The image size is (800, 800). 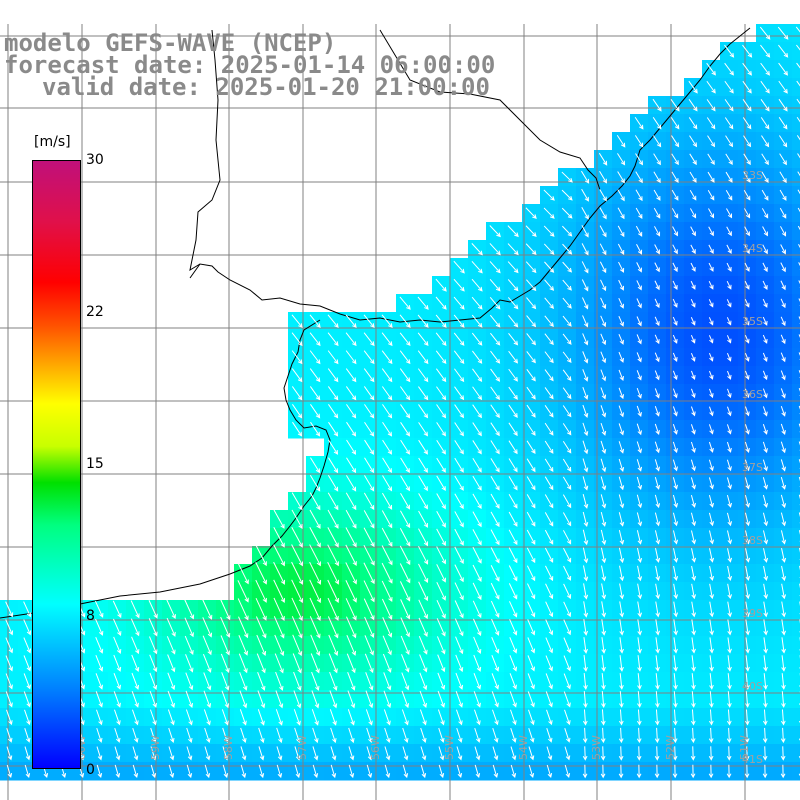 What do you see at coordinates (52, 142) in the screenshot?
I see `colorbar-unit: [m/s]` at bounding box center [52, 142].